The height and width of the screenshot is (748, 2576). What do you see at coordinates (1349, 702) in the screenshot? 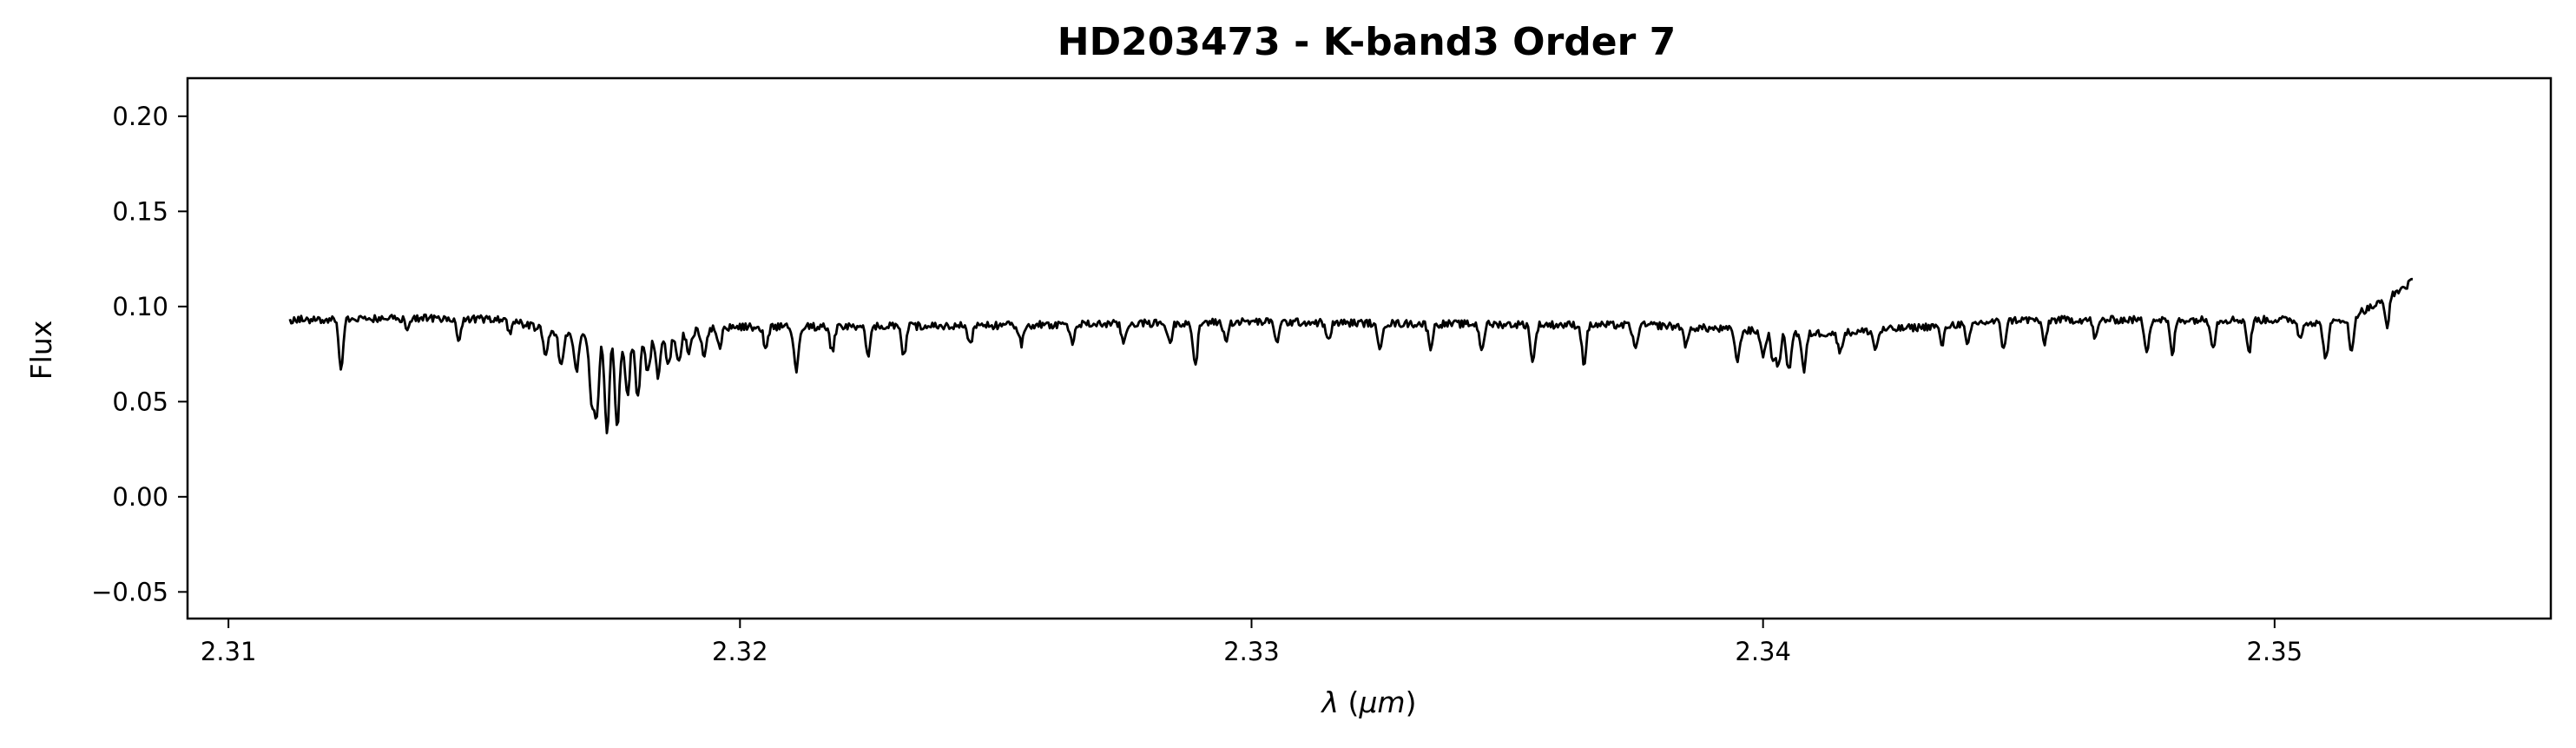
I see `x-axis-label-open: (` at bounding box center [1349, 702].